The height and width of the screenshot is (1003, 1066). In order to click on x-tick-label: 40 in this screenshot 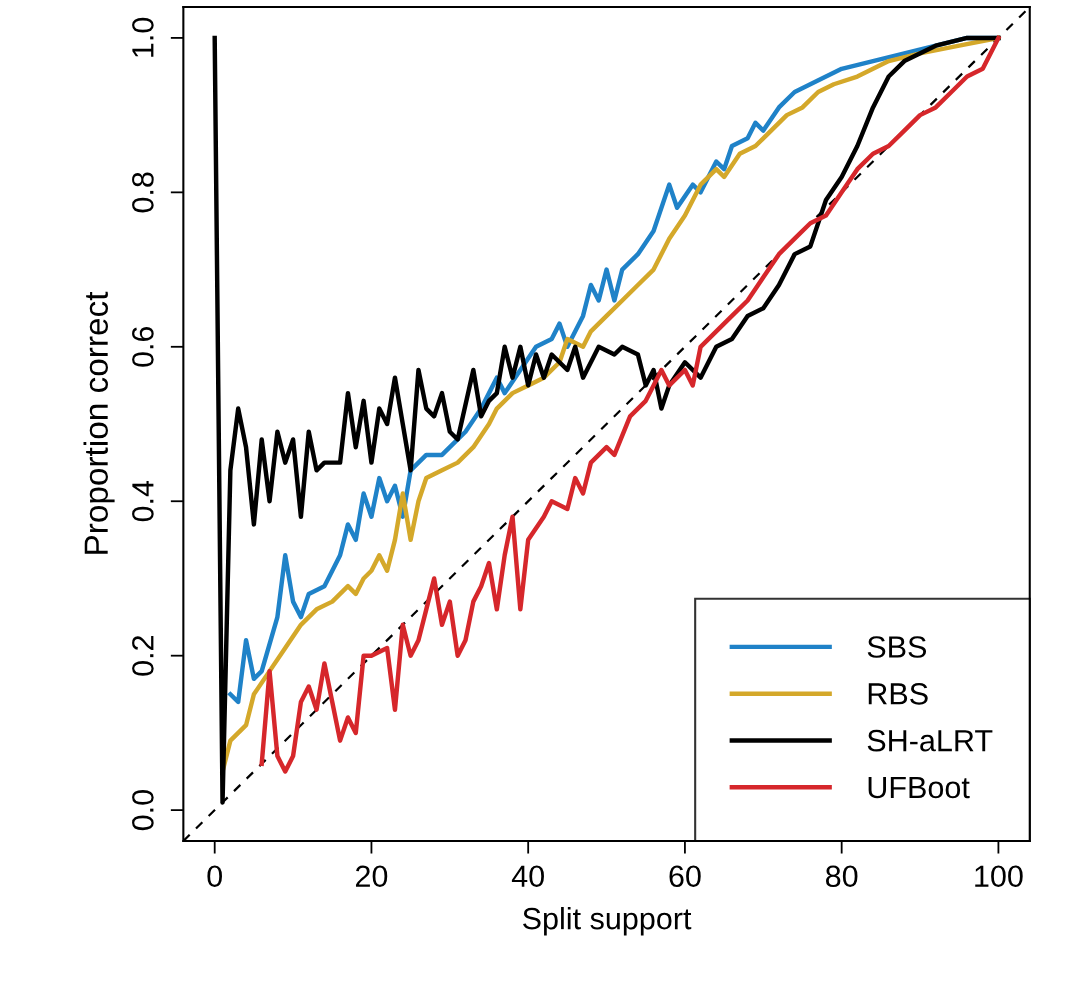, I will do `click(527, 876)`.